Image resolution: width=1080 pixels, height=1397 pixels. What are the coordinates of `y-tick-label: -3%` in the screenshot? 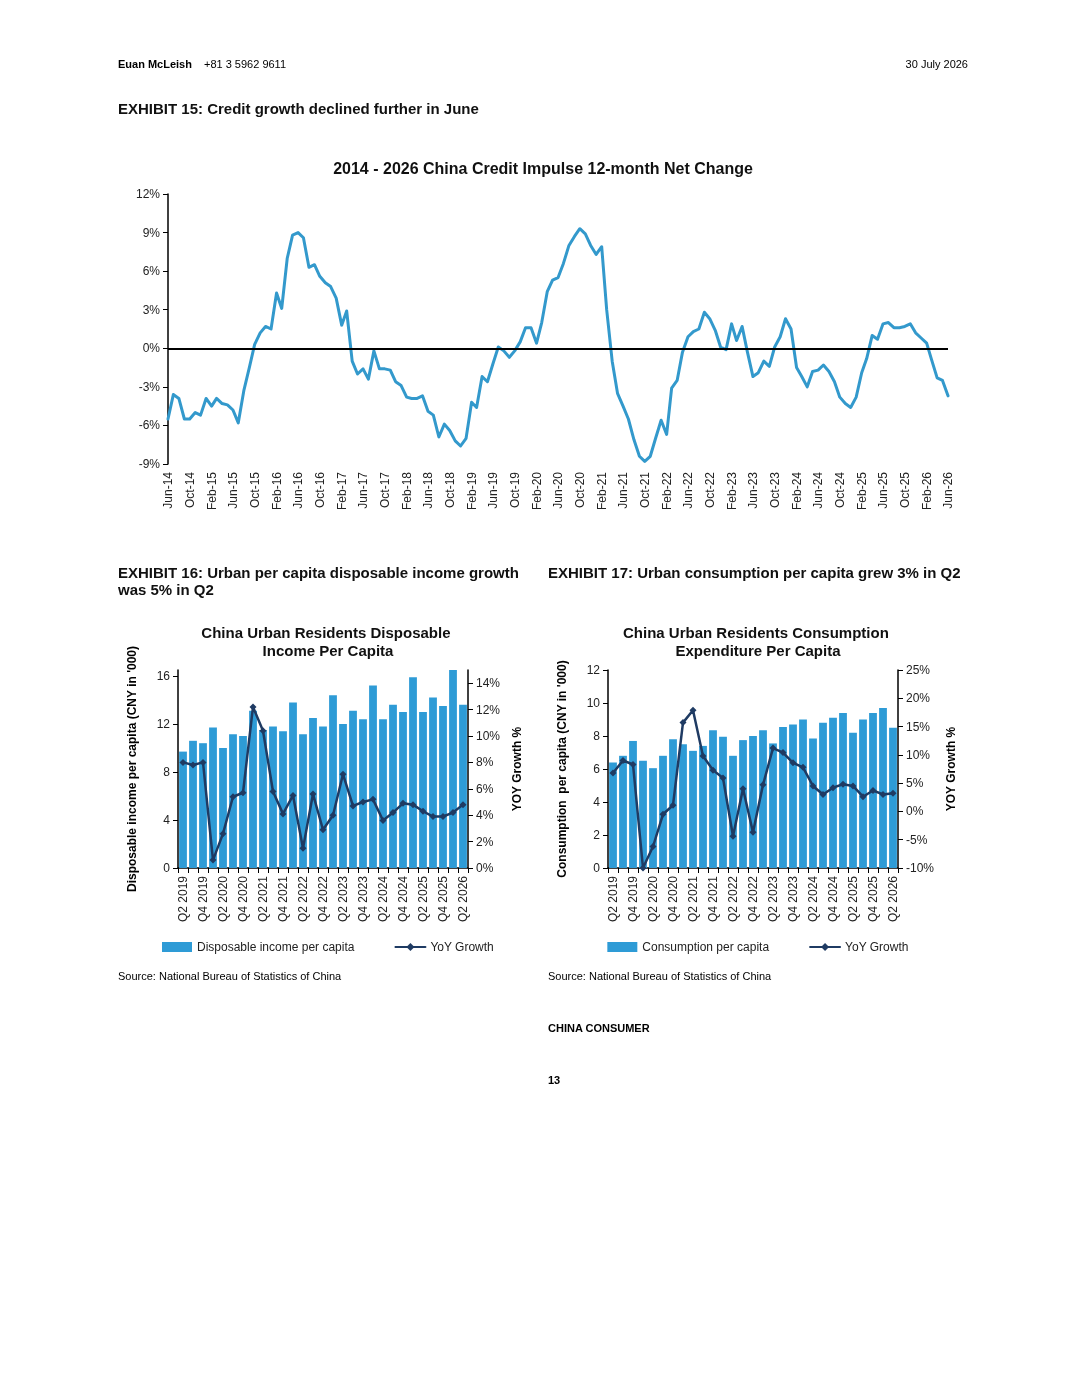 It's located at (149, 386).